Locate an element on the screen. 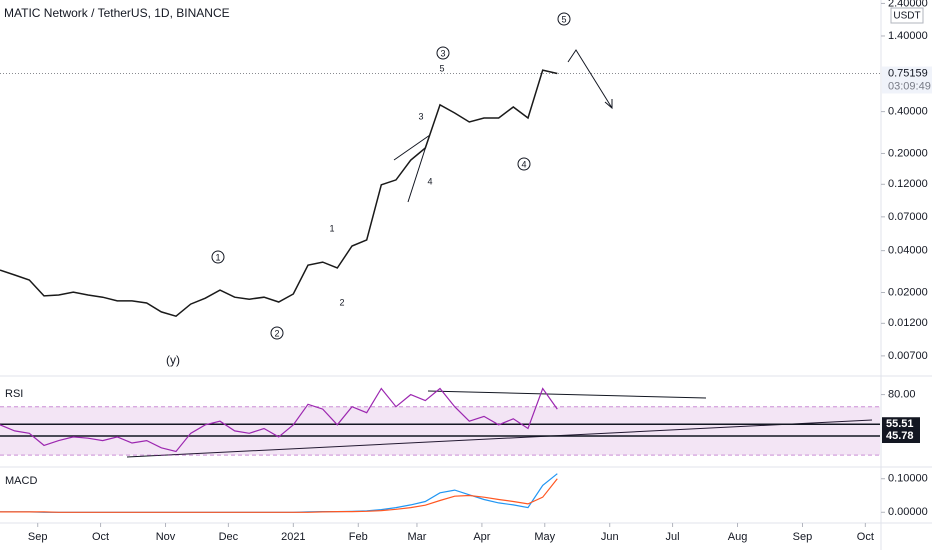  currency-box is located at coordinates (907, 15).